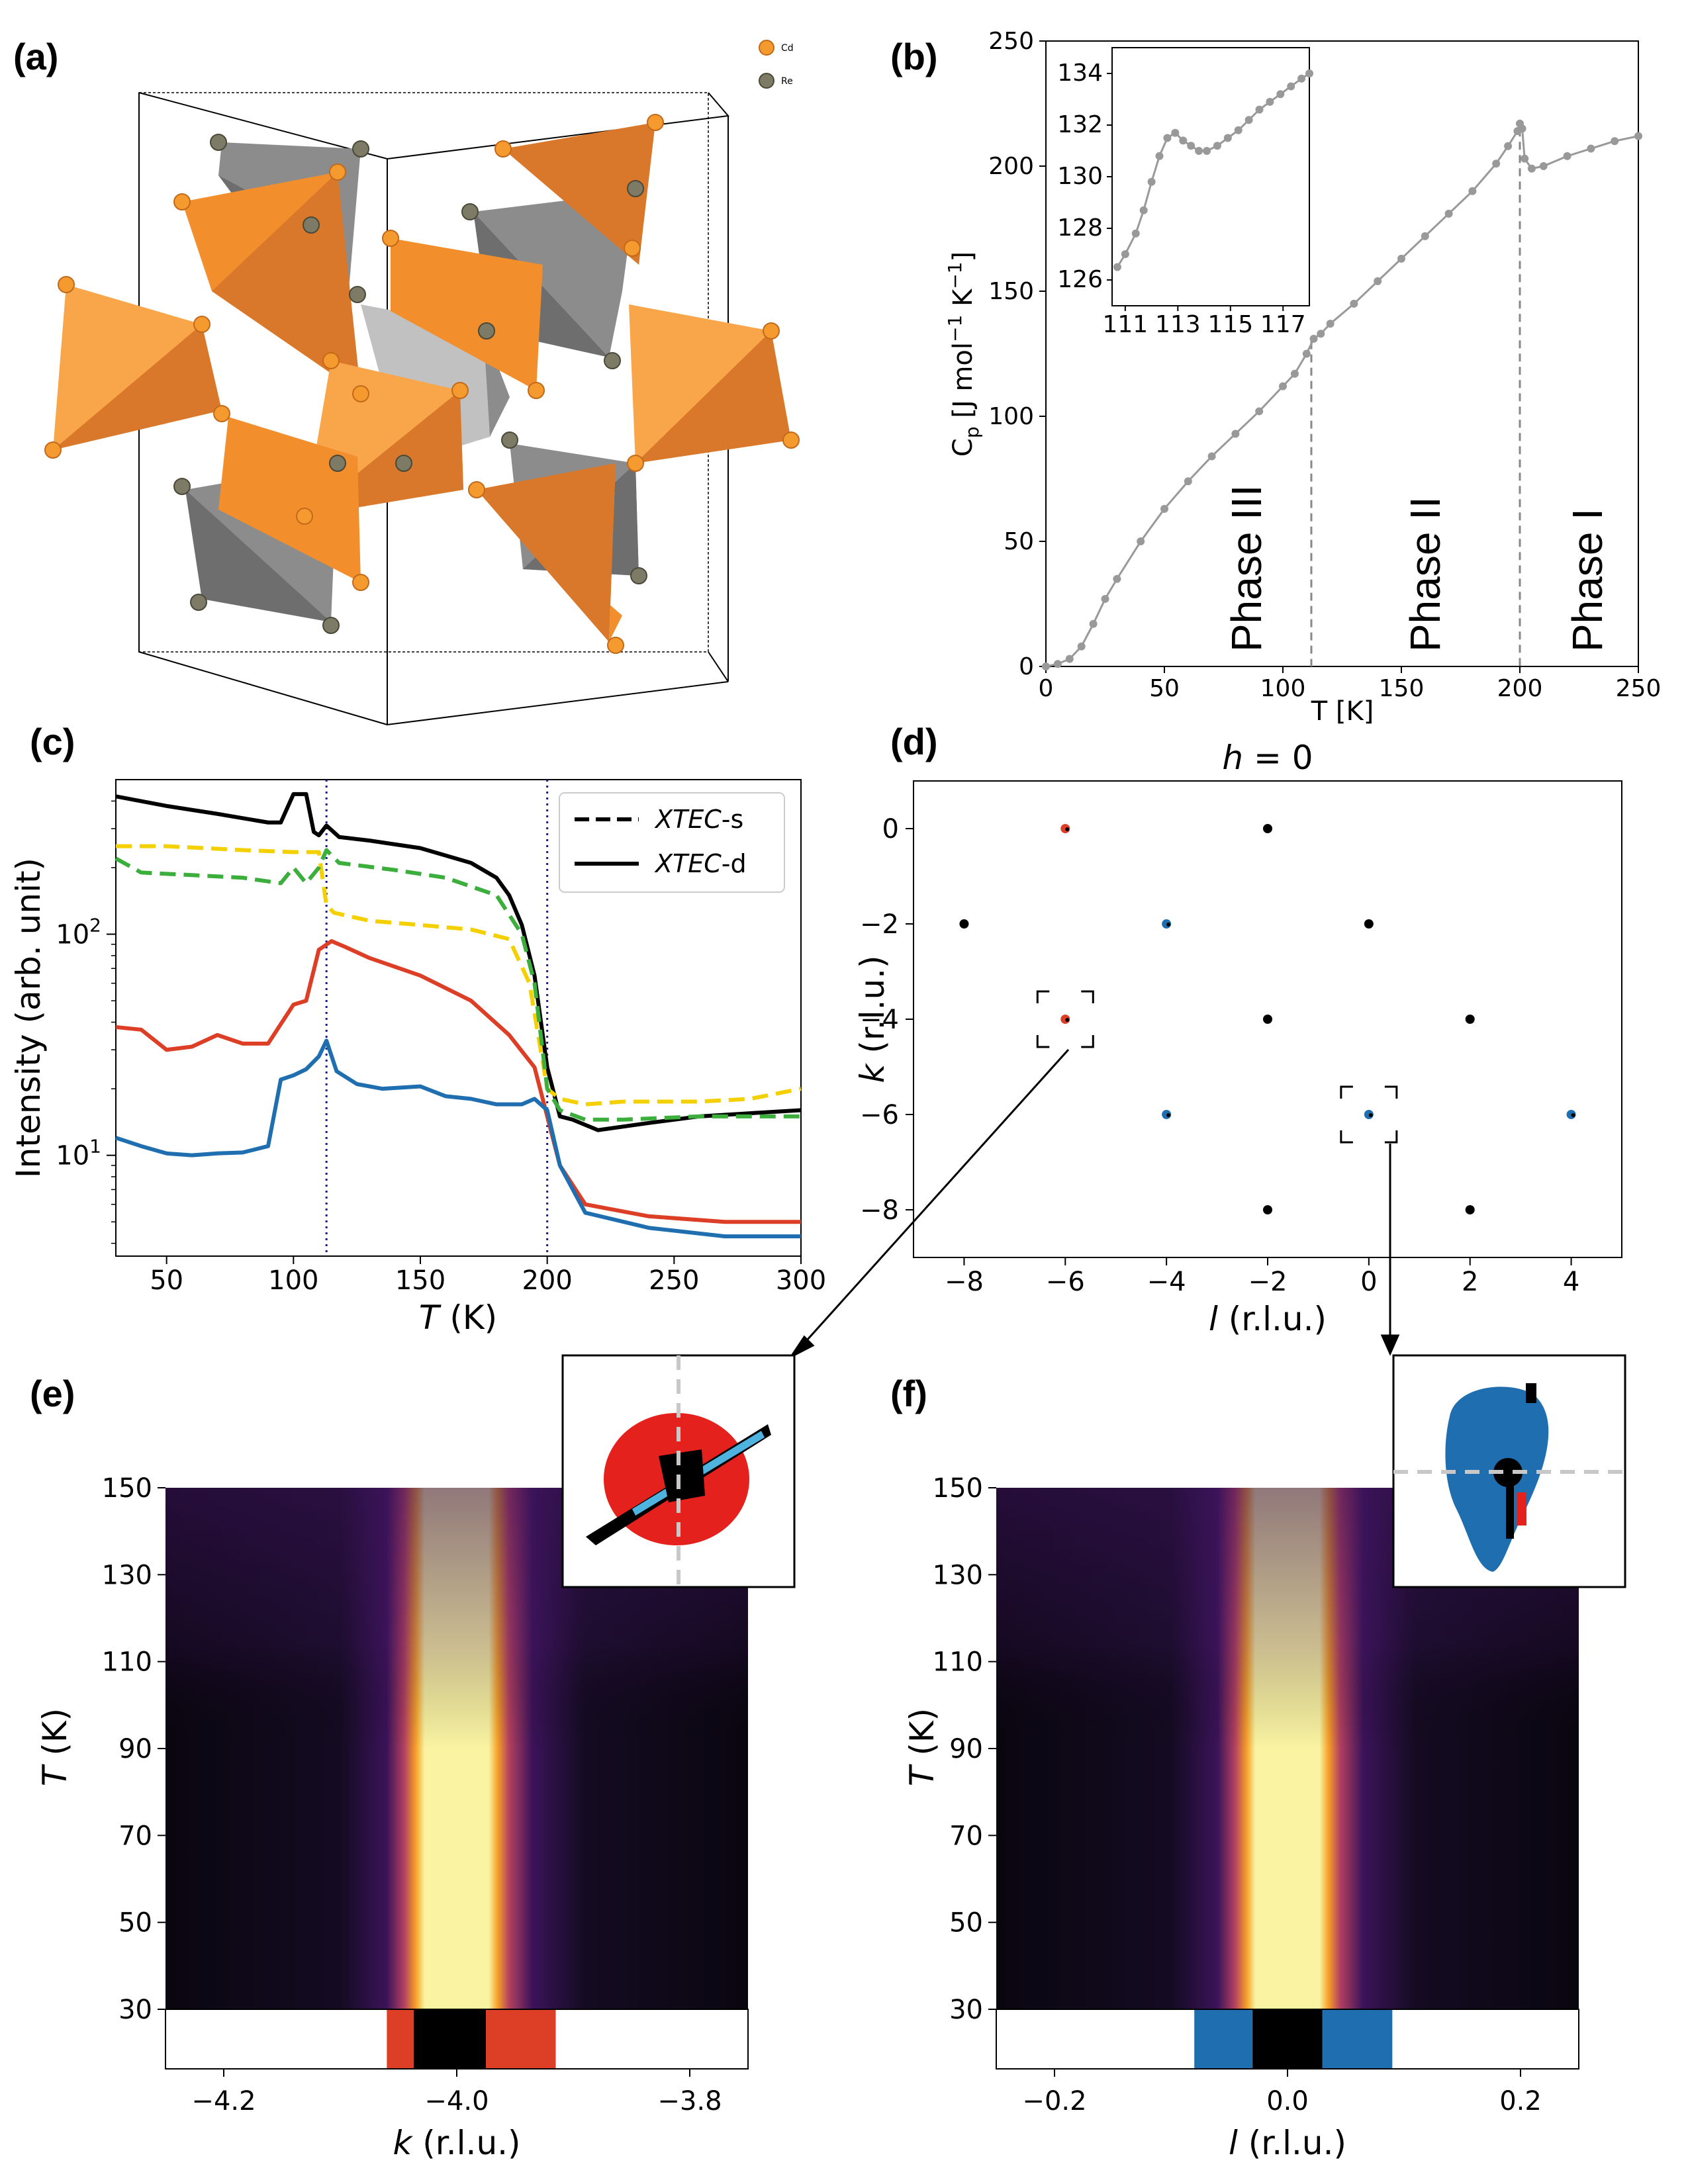  What do you see at coordinates (787, 49) in the screenshot?
I see `cd-legend-label: Cd` at bounding box center [787, 49].